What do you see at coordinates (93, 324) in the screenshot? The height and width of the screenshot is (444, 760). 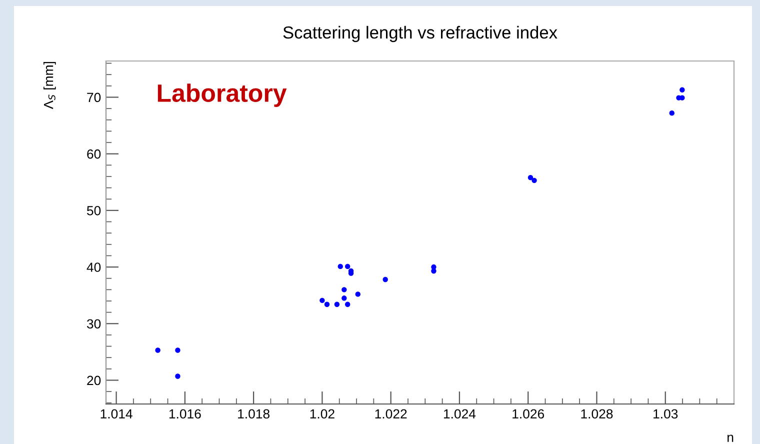 I see `y-tick-label: 30` at bounding box center [93, 324].